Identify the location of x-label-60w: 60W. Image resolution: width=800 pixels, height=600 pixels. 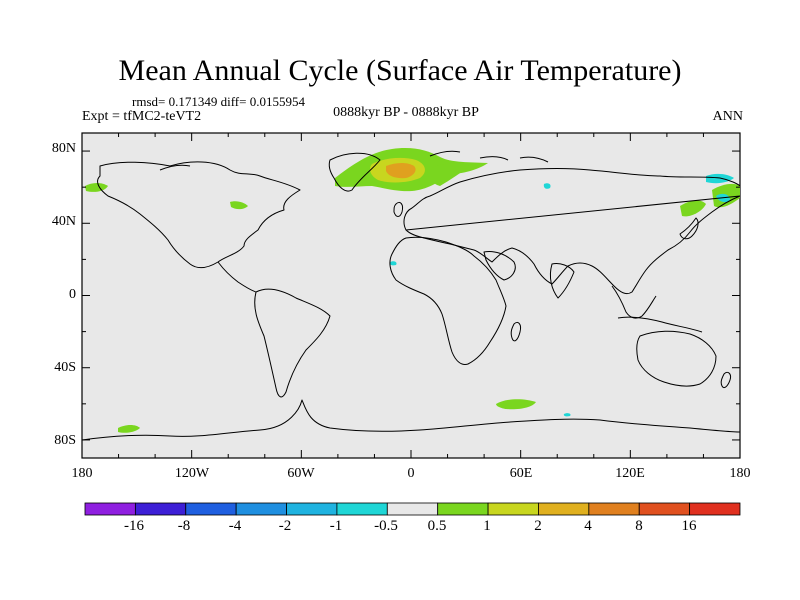
(301, 473).